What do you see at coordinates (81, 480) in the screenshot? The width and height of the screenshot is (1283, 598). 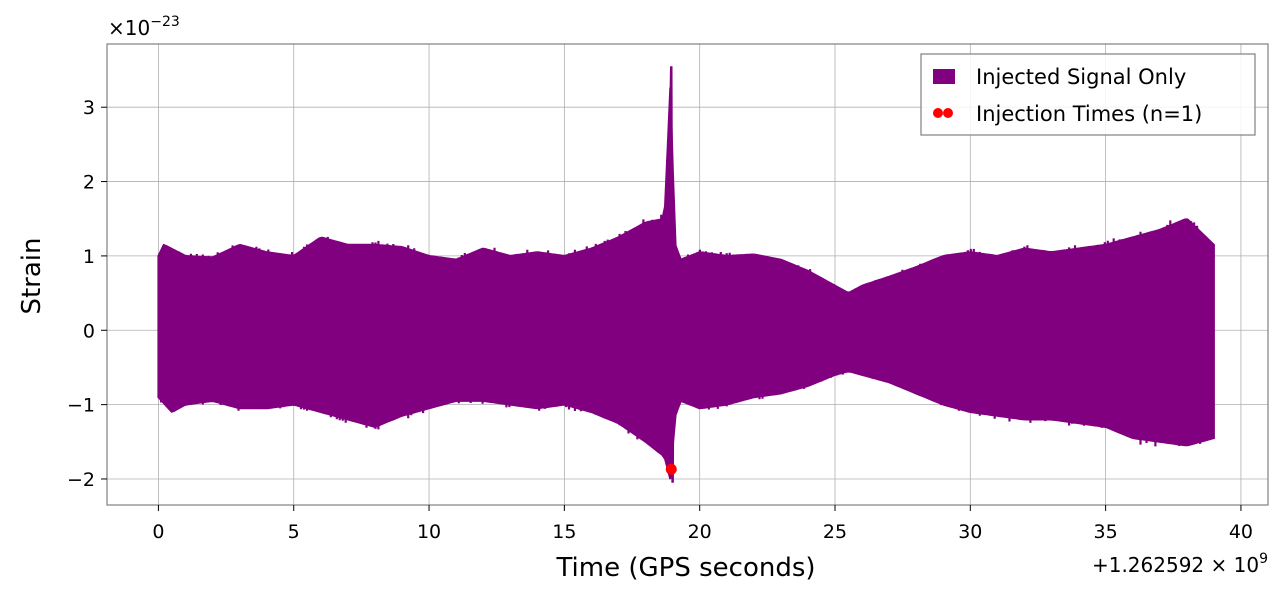 I see `y-tick-label: −2` at bounding box center [81, 480].